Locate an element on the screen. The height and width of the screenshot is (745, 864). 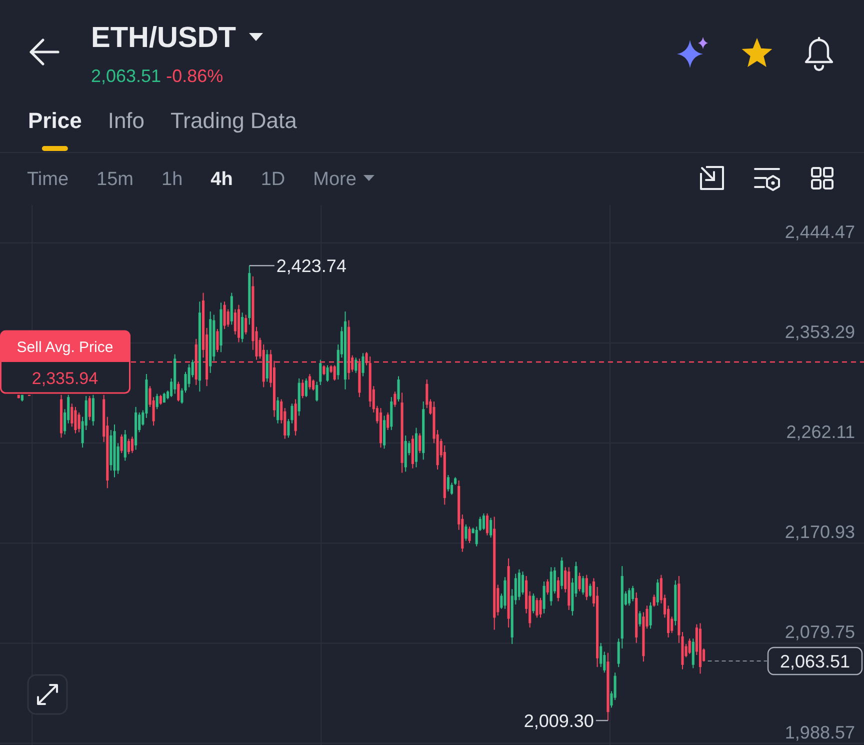
text: 2,063.51 is located at coordinates (815, 662).